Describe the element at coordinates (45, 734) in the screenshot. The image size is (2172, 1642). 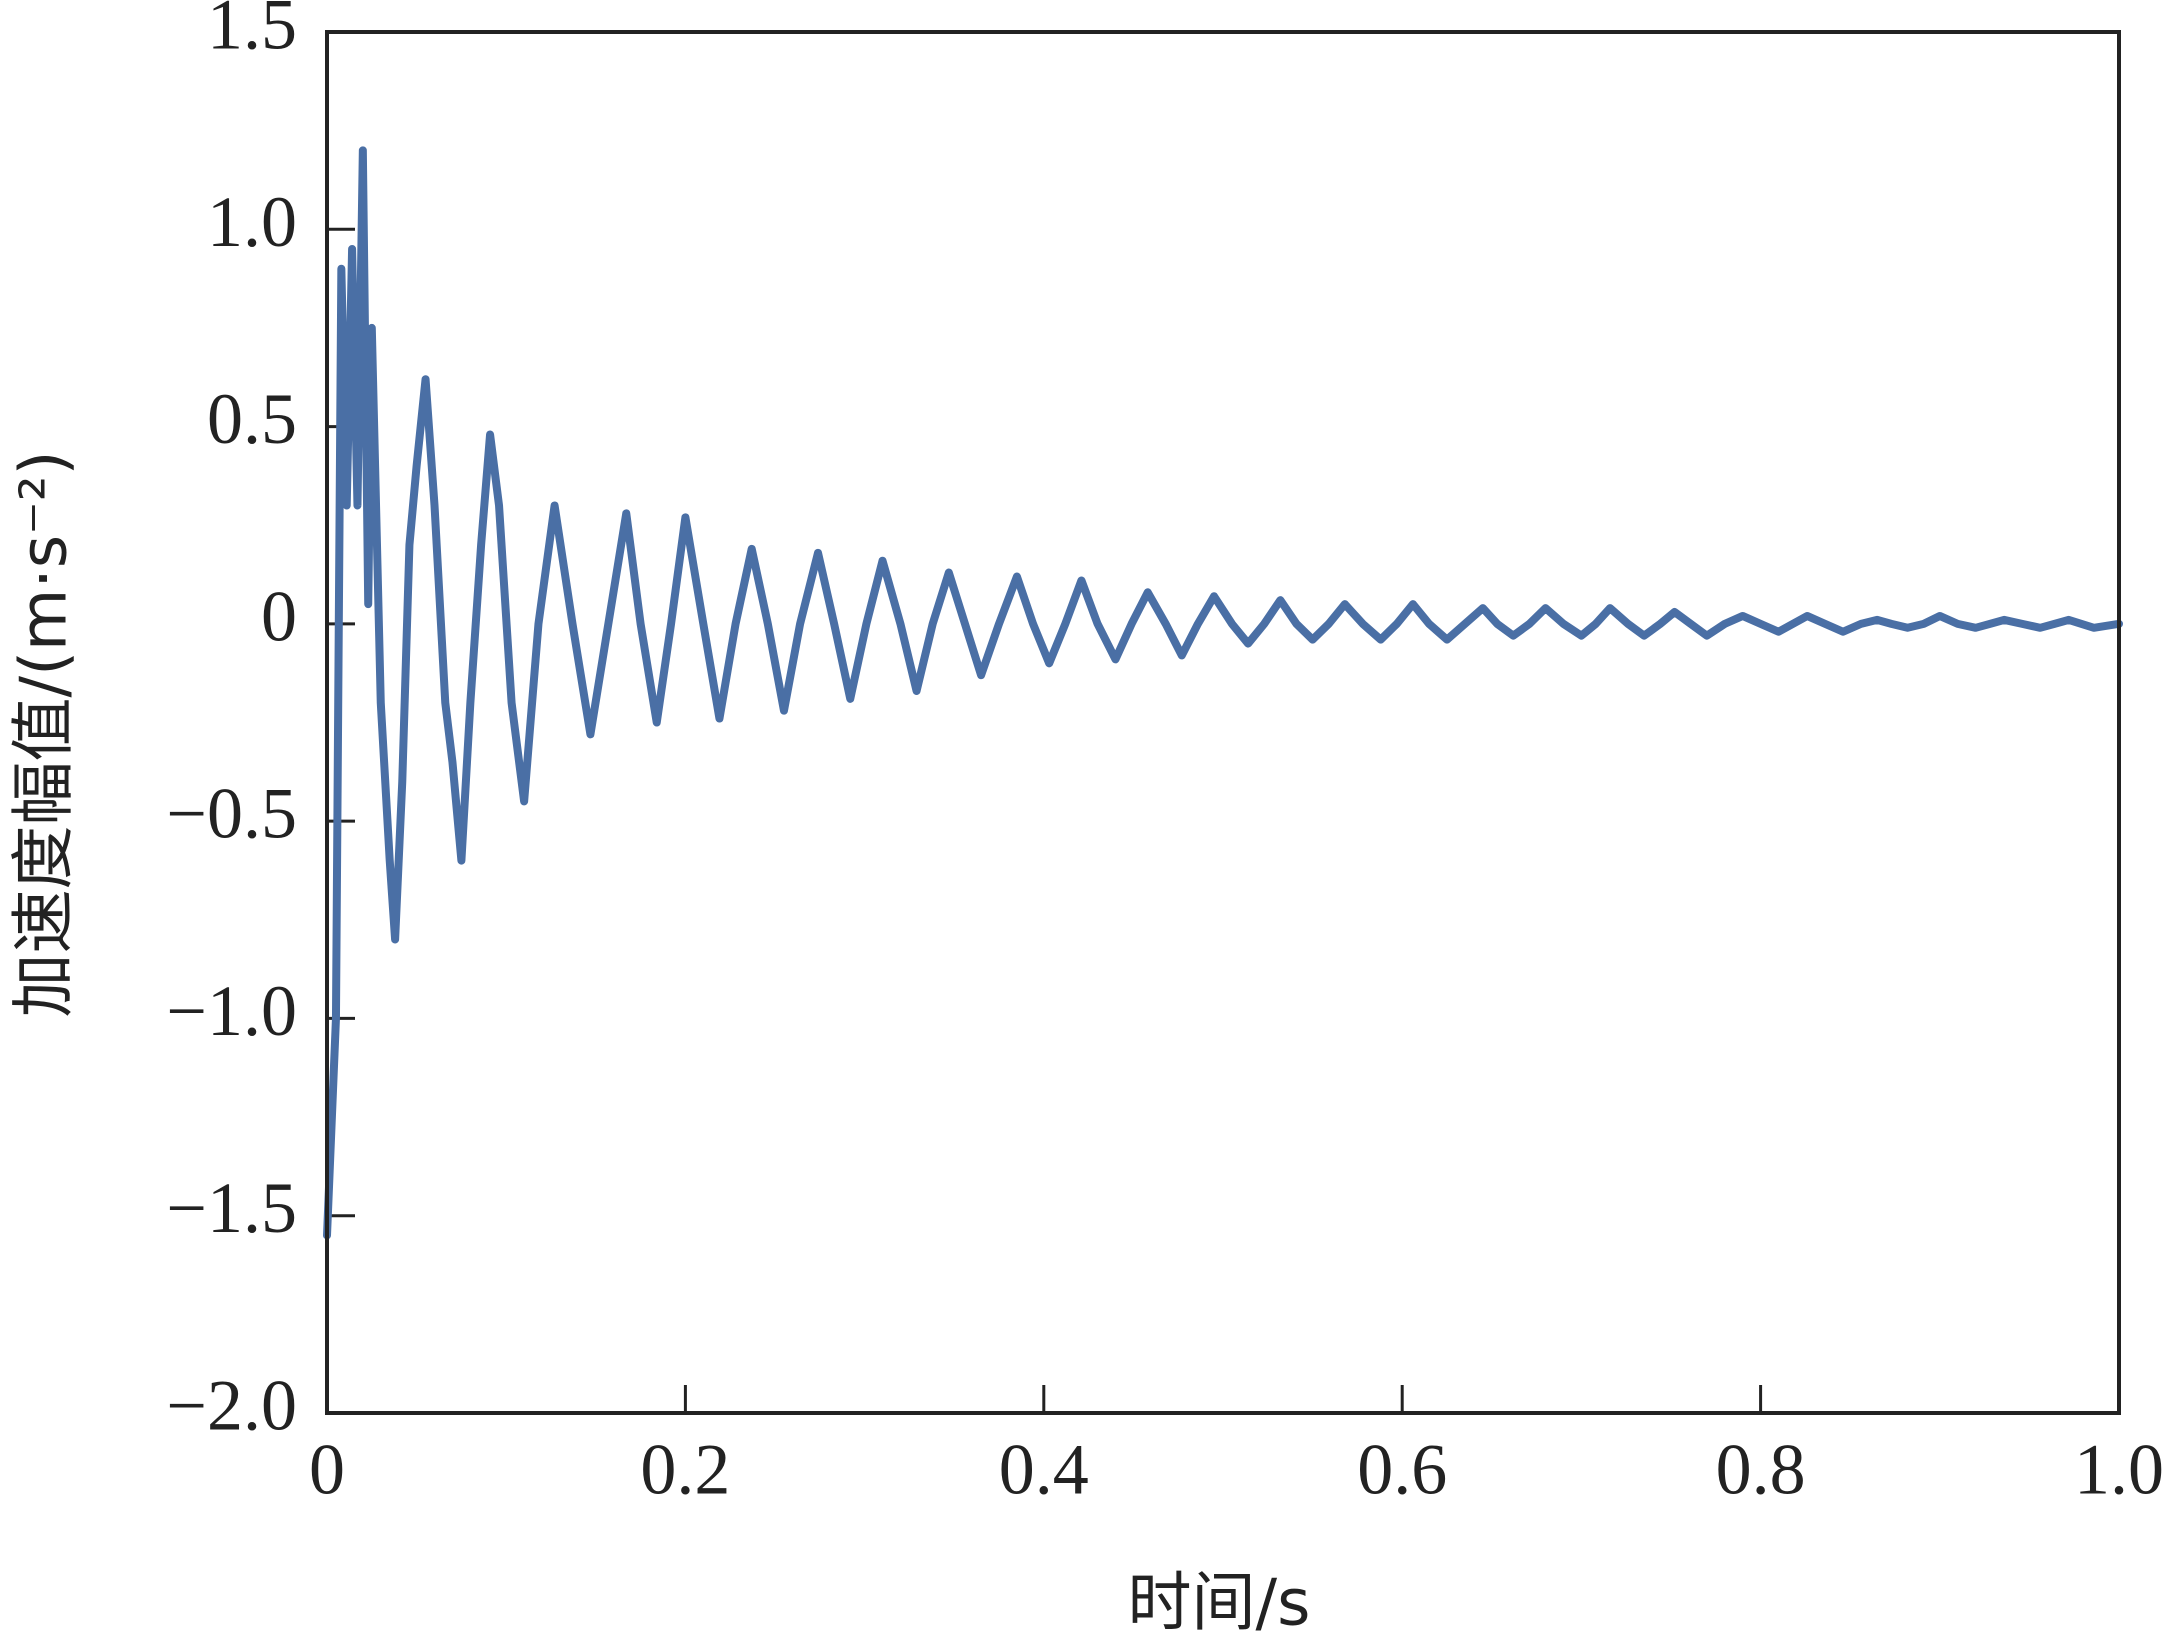
I see `y-axis-title: 加速度幅值/(m·s⁻²)` at that location.